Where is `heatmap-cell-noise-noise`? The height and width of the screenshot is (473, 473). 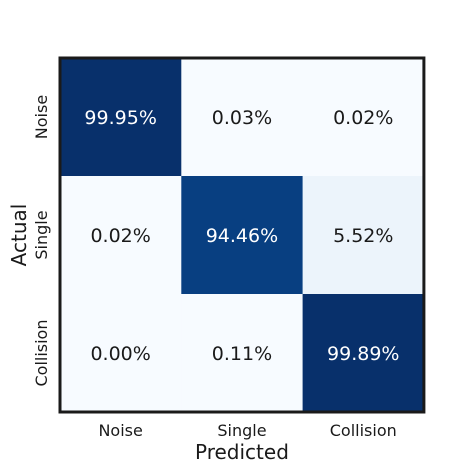
heatmap-cell-noise-noise is located at coordinates (121, 117).